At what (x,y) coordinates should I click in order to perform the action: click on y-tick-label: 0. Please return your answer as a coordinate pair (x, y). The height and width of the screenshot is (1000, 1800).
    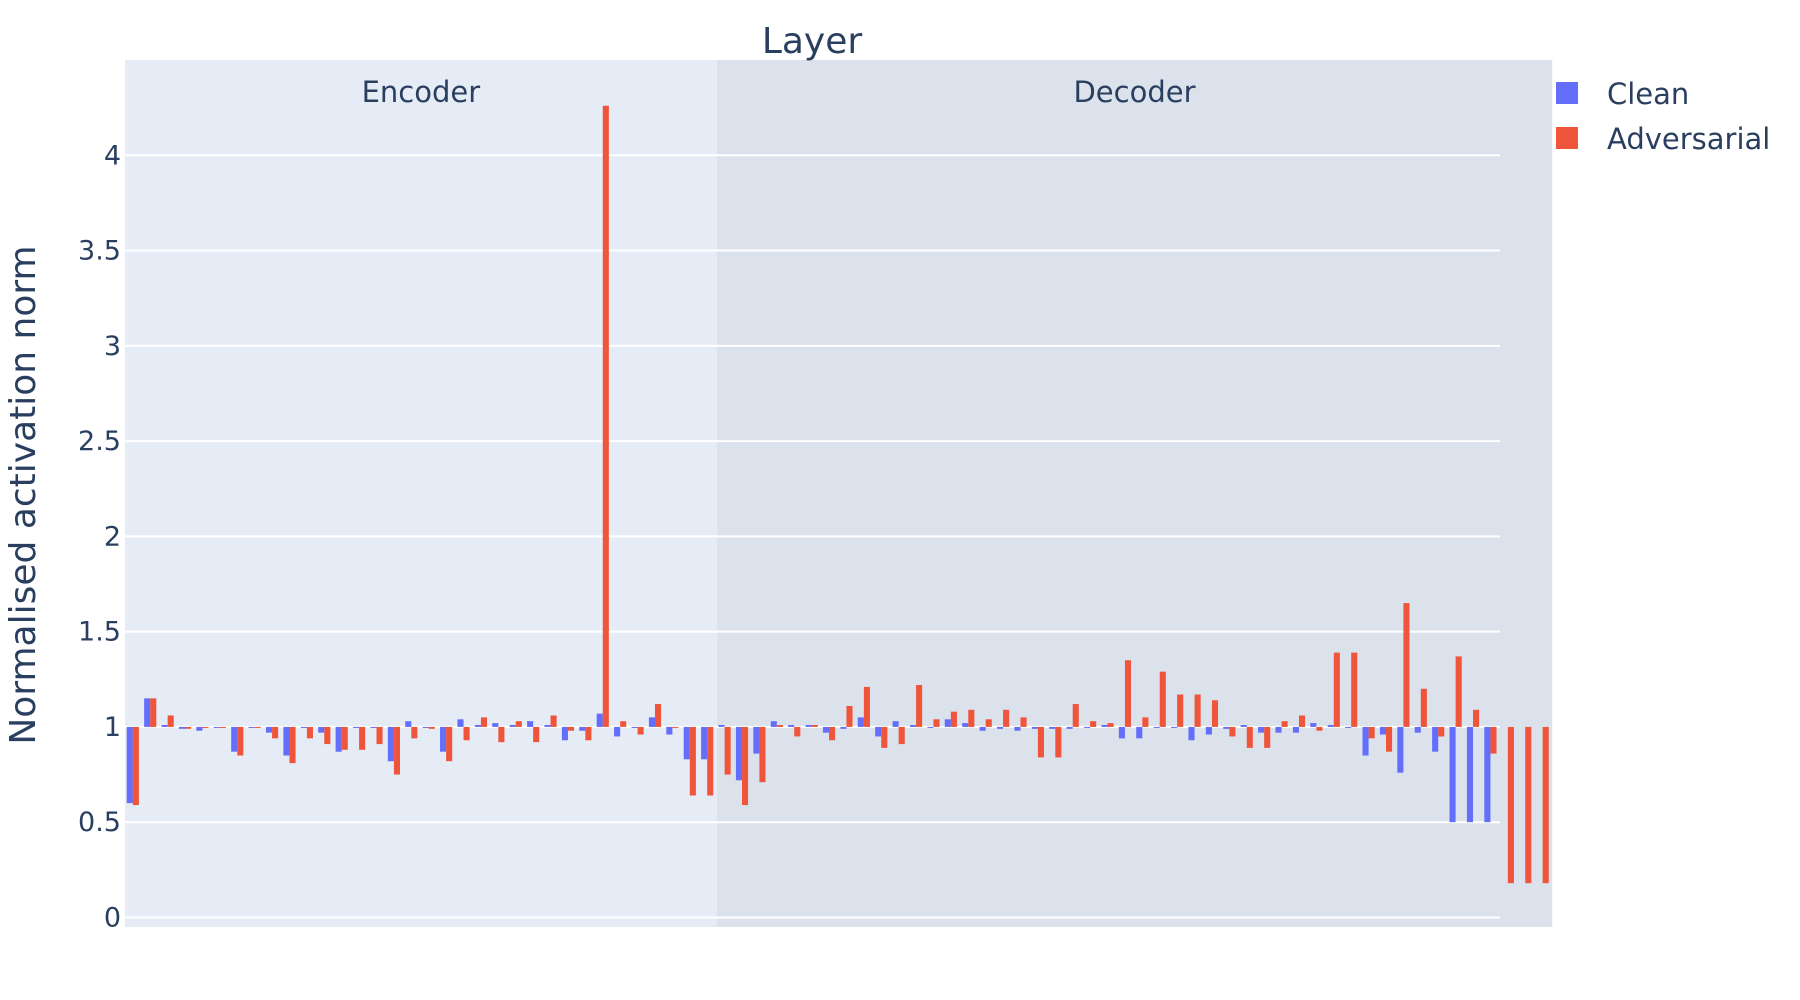
    Looking at the image, I should click on (112, 917).